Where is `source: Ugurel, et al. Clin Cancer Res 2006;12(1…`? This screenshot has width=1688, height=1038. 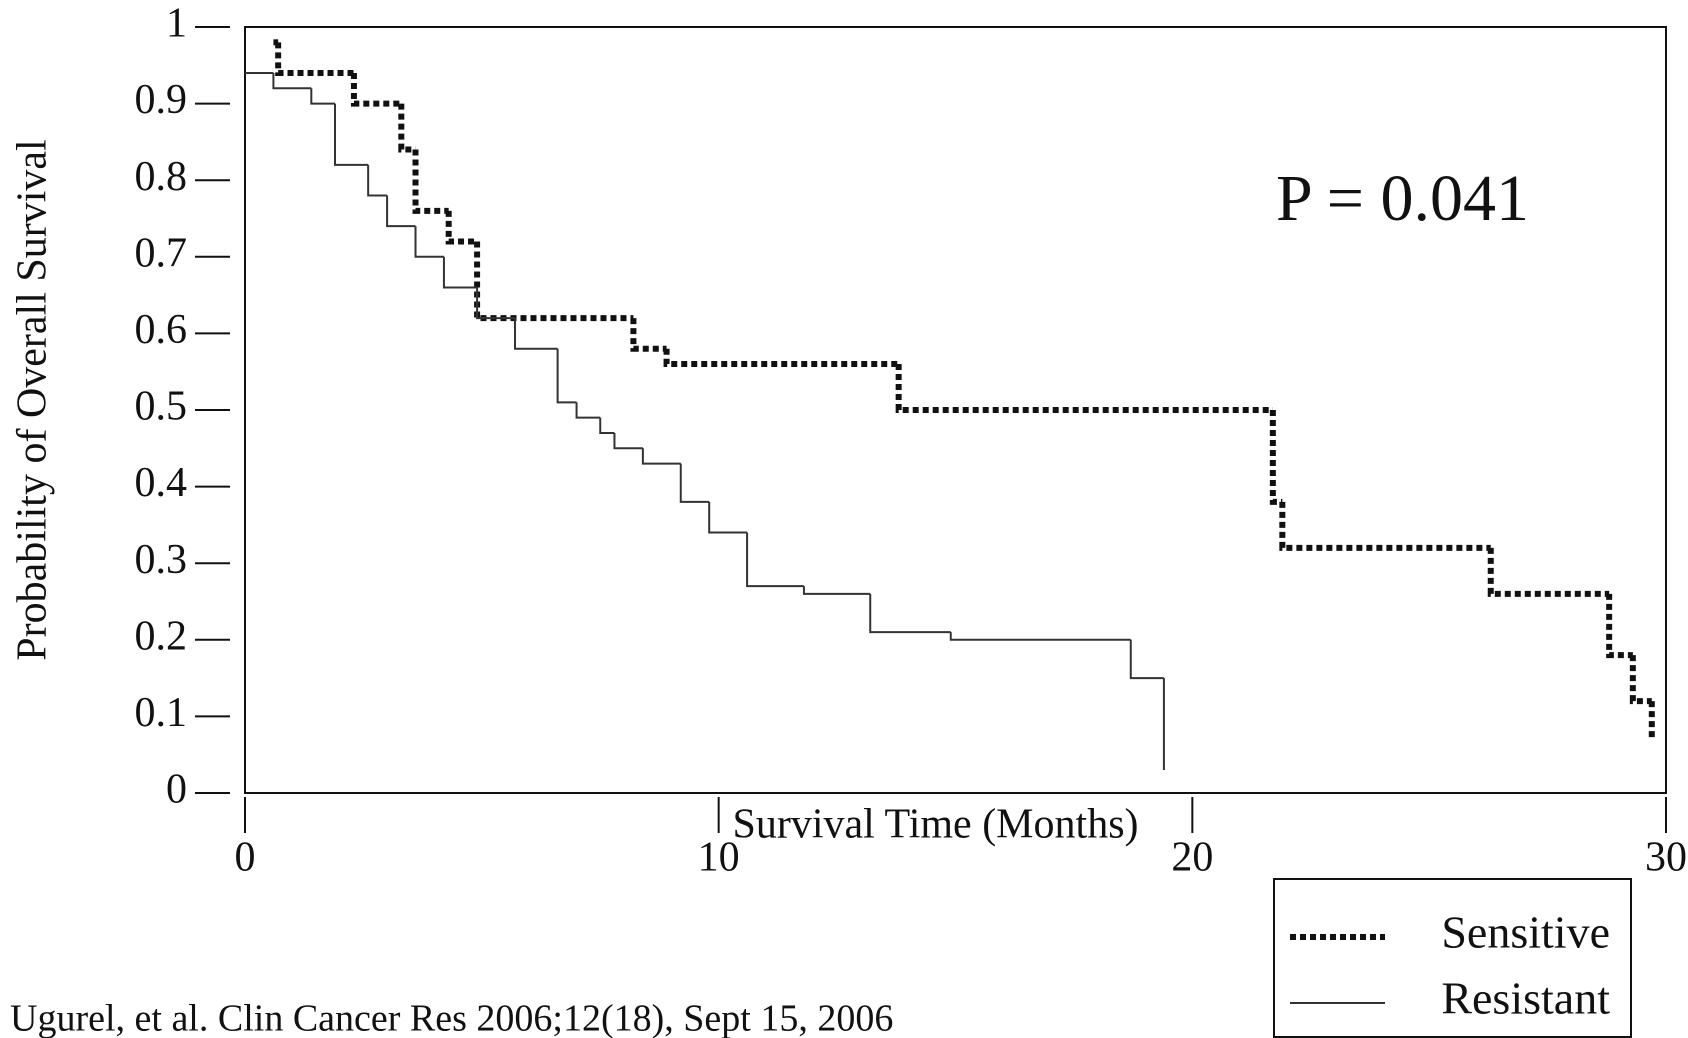
source: Ugurel, et al. Clin Cancer Res 2006;12(1… is located at coordinates (451, 1018).